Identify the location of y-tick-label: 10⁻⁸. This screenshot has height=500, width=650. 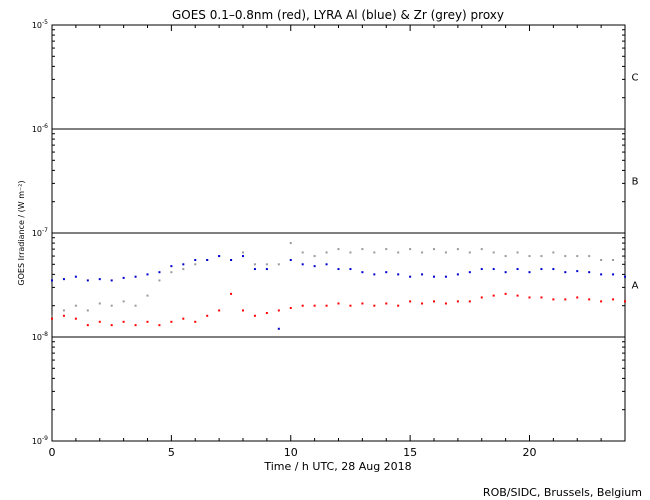
(40, 336).